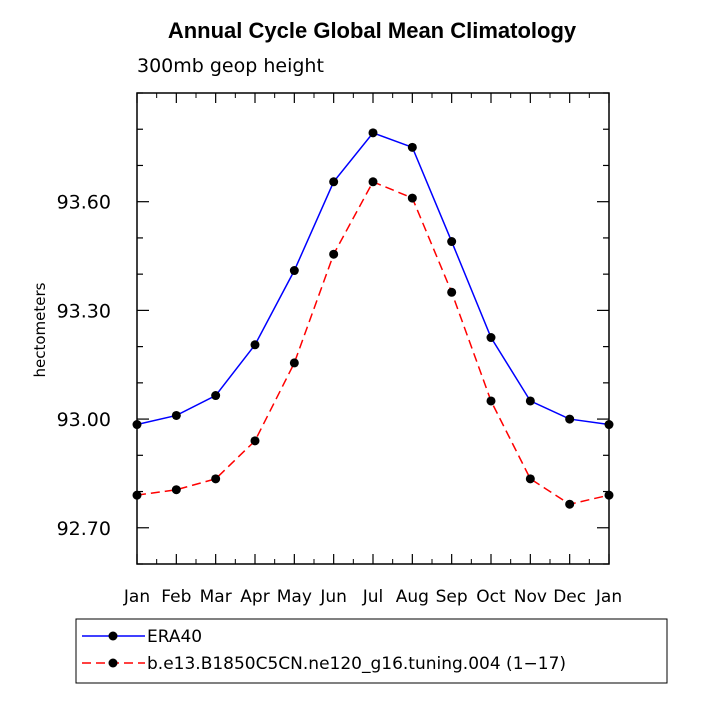 Image resolution: width=701 pixels, height=706 pixels. What do you see at coordinates (84, 203) in the screenshot?
I see `y-tick-label: 93.60` at bounding box center [84, 203].